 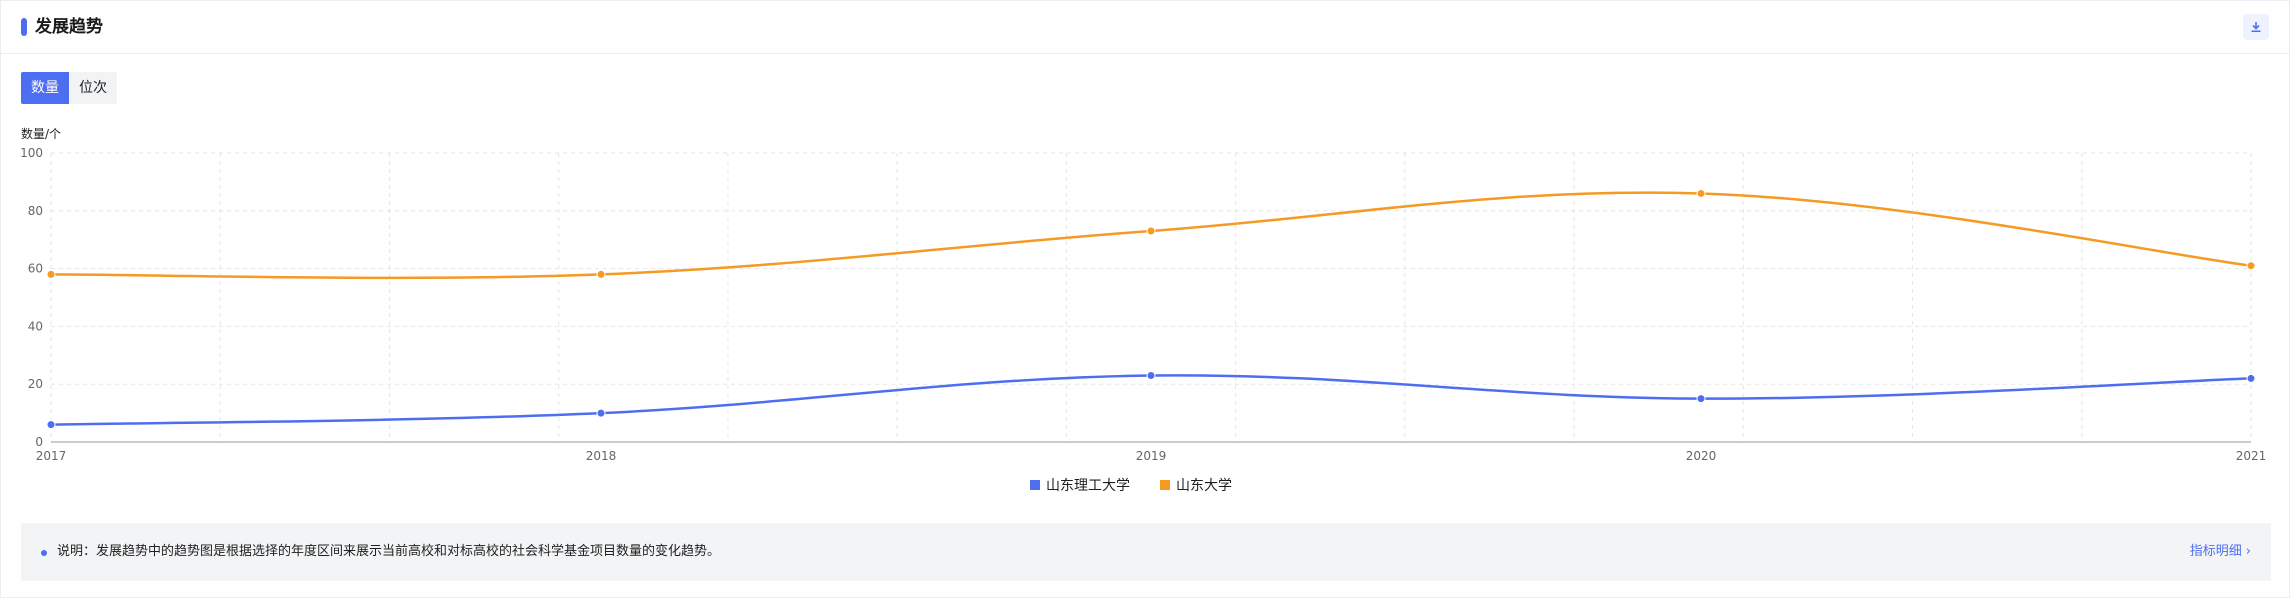 I want to click on legend-label: 山东理工大学, so click(x=1088, y=486).